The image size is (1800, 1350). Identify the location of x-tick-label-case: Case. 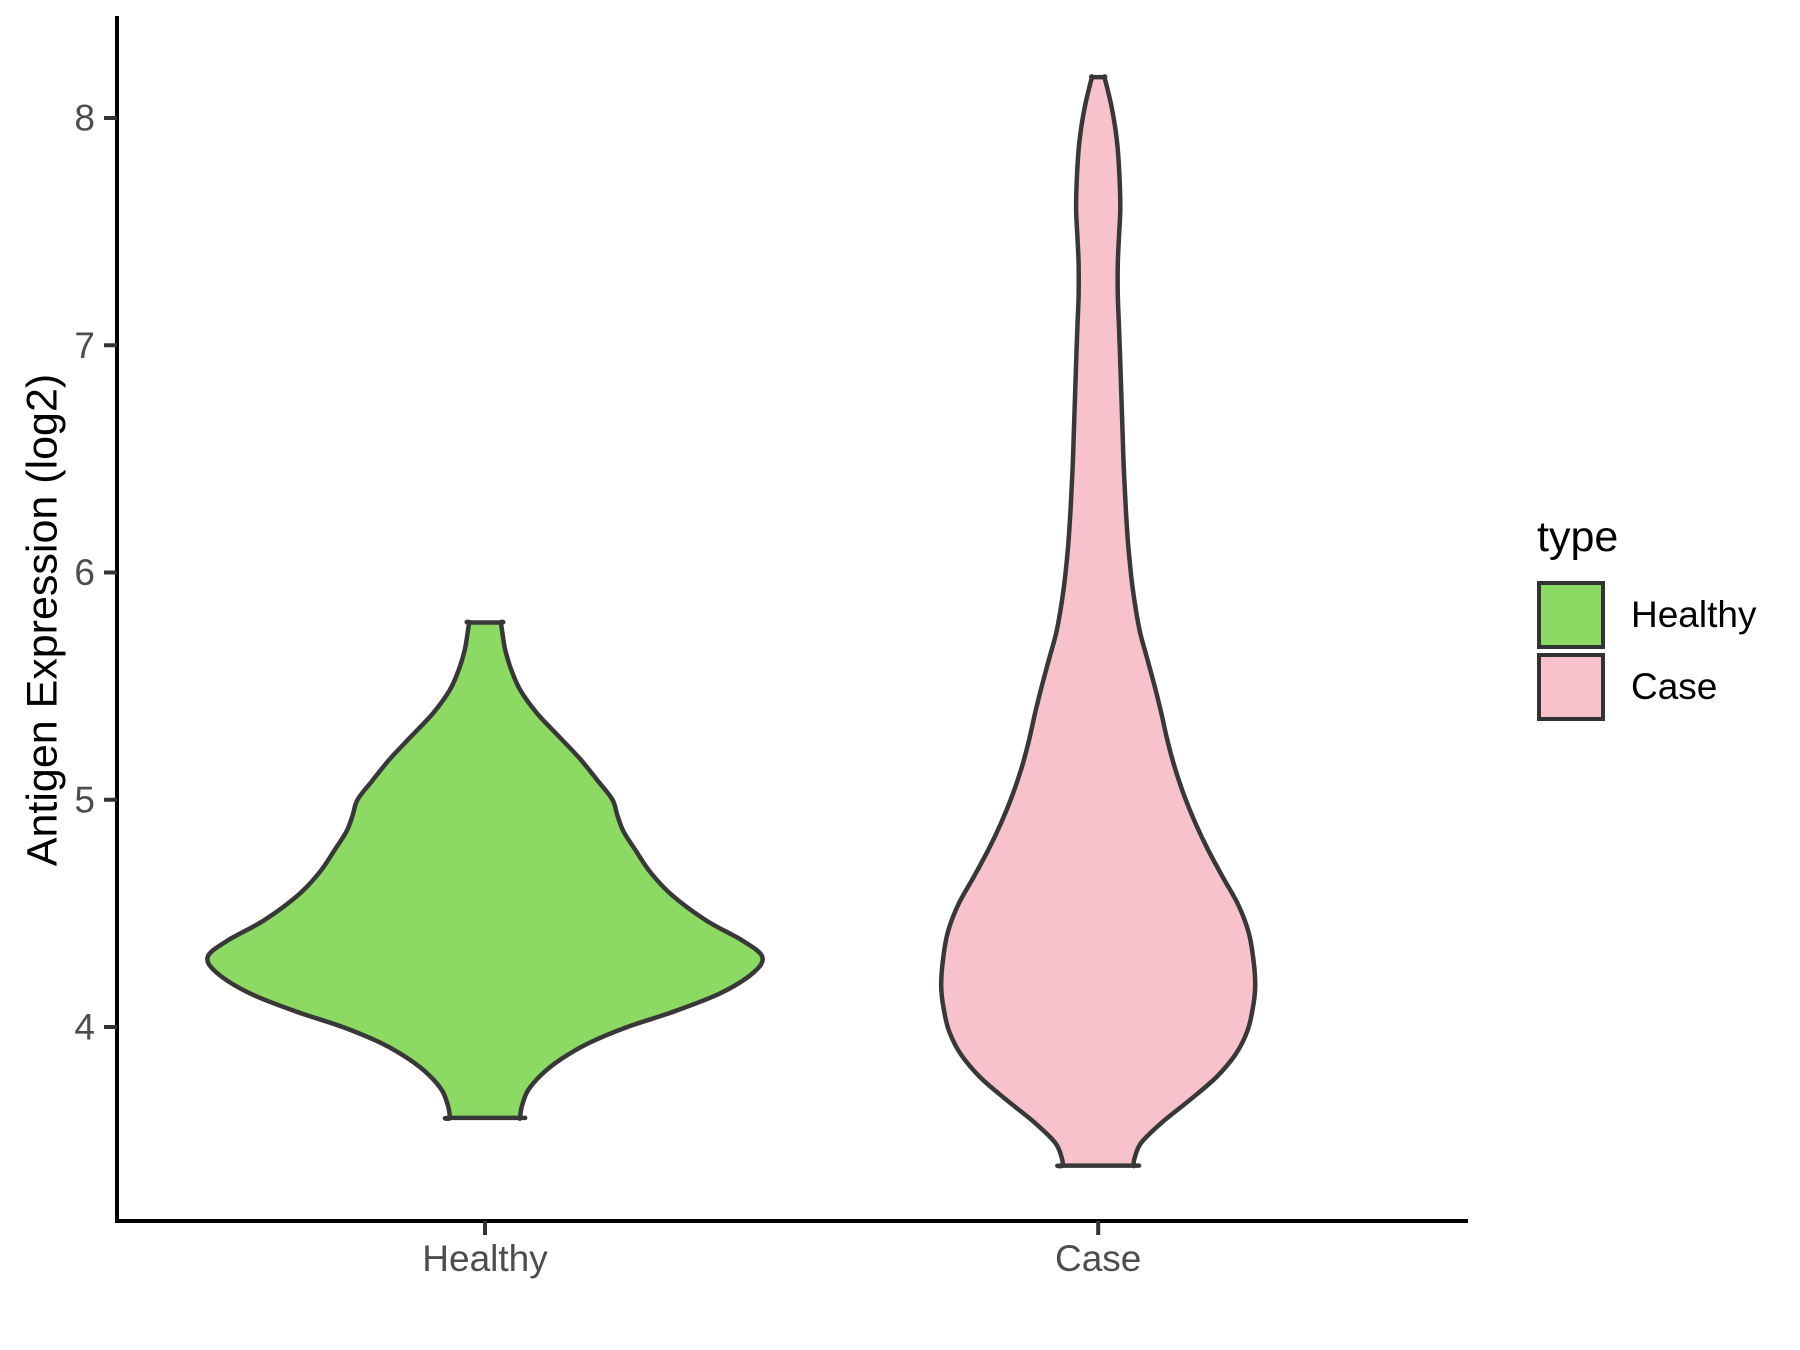
(1098, 1258).